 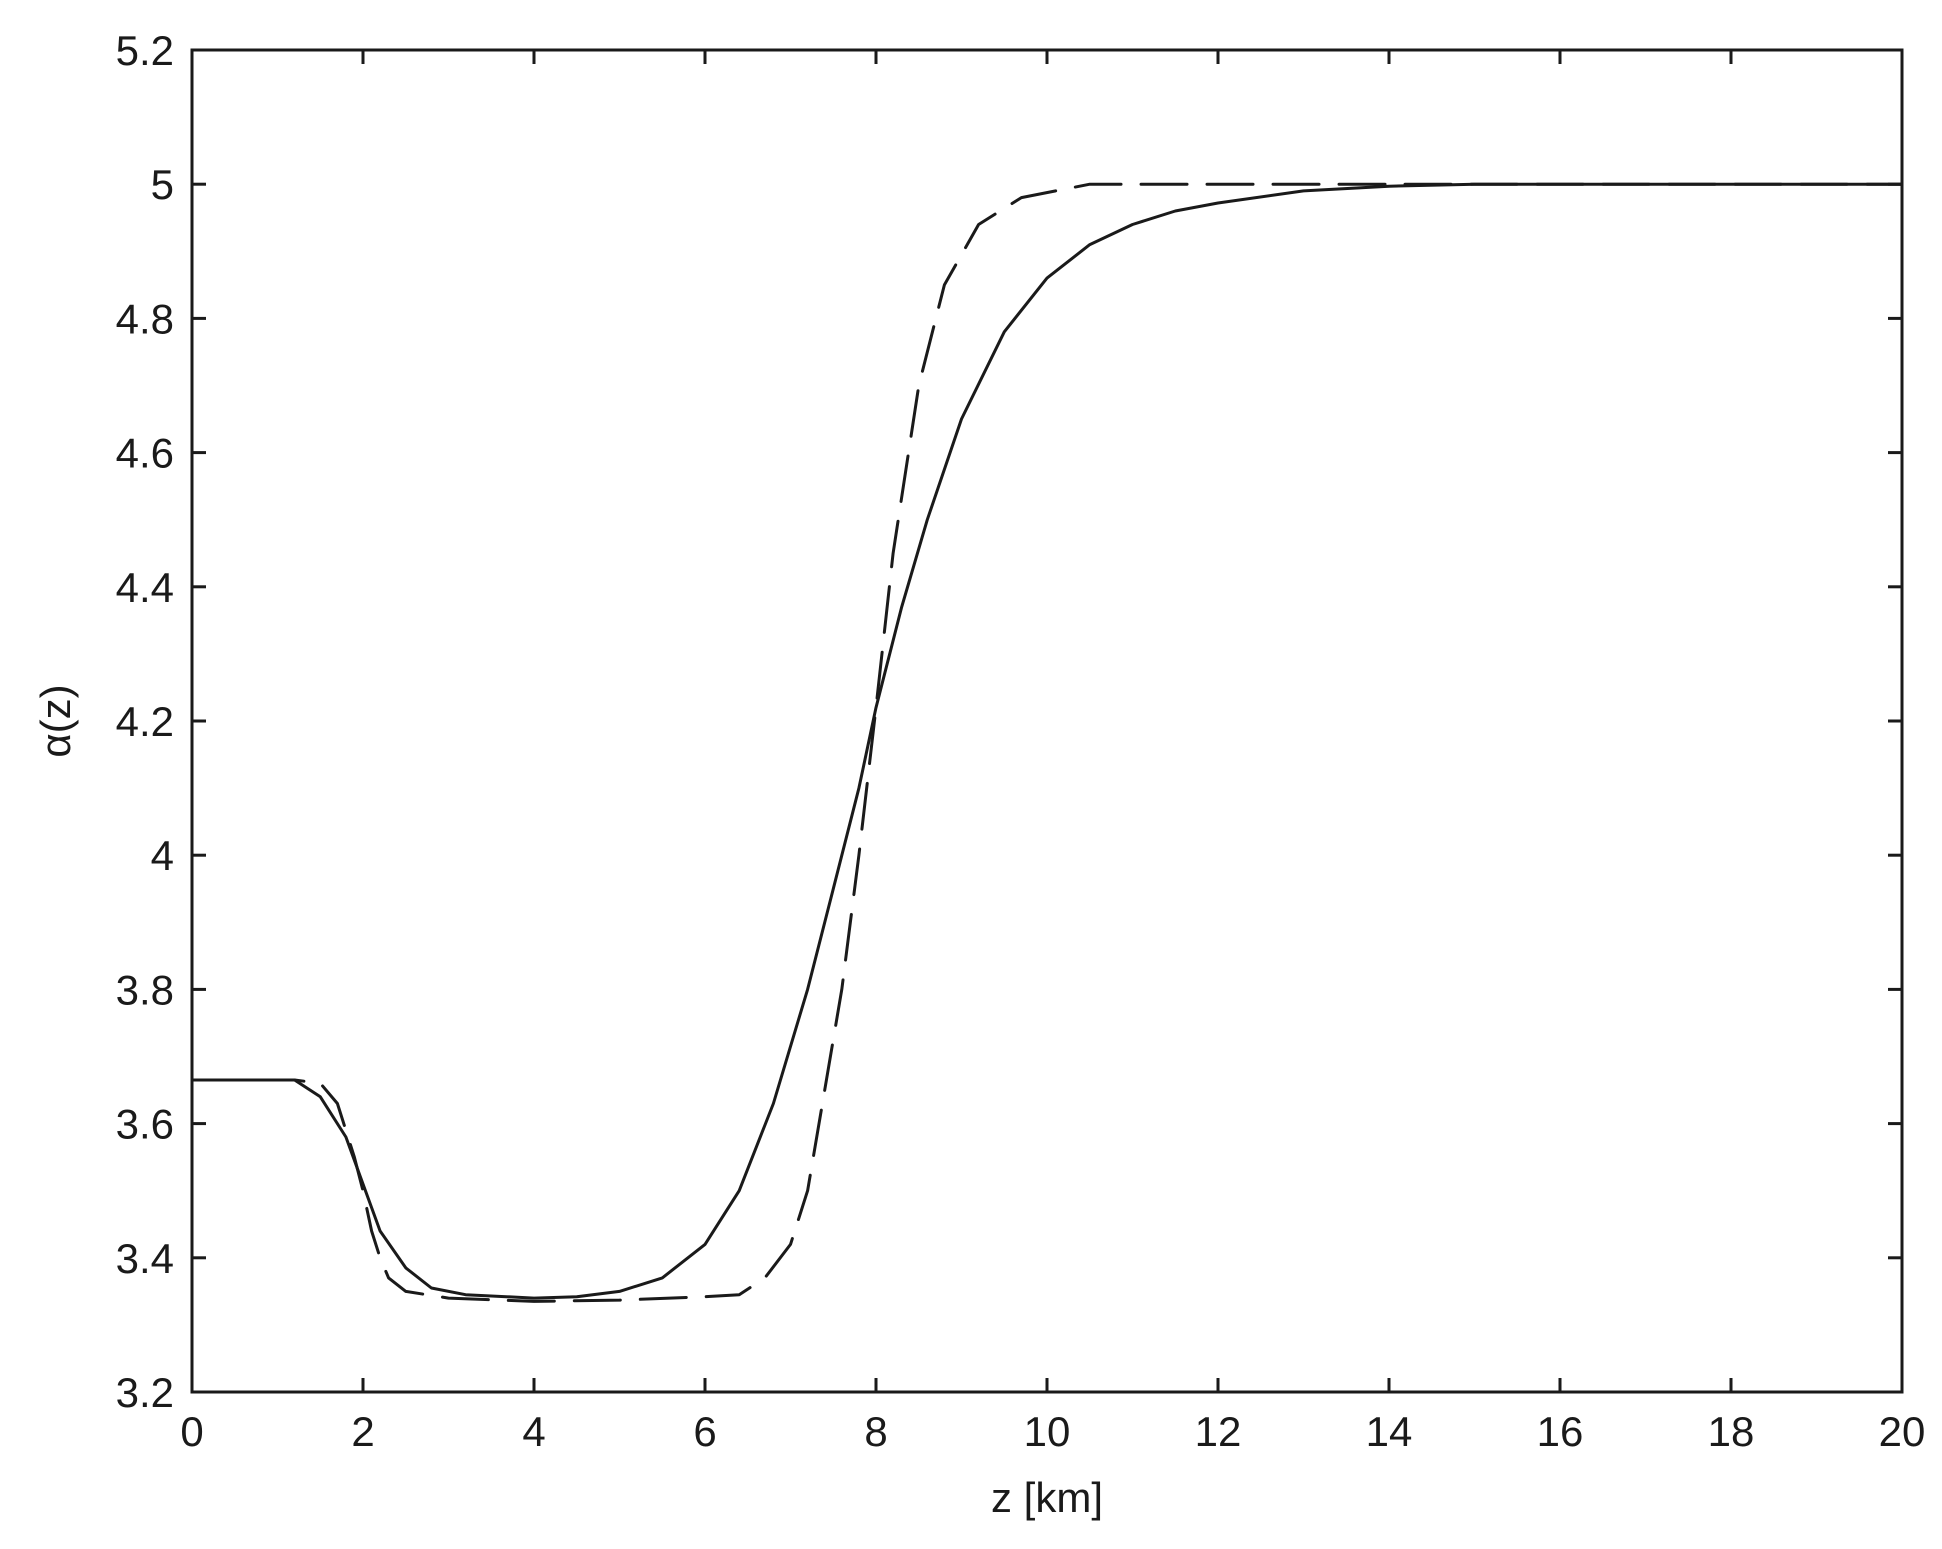 I want to click on x-tick-label: 18, so click(x=1731, y=1431).